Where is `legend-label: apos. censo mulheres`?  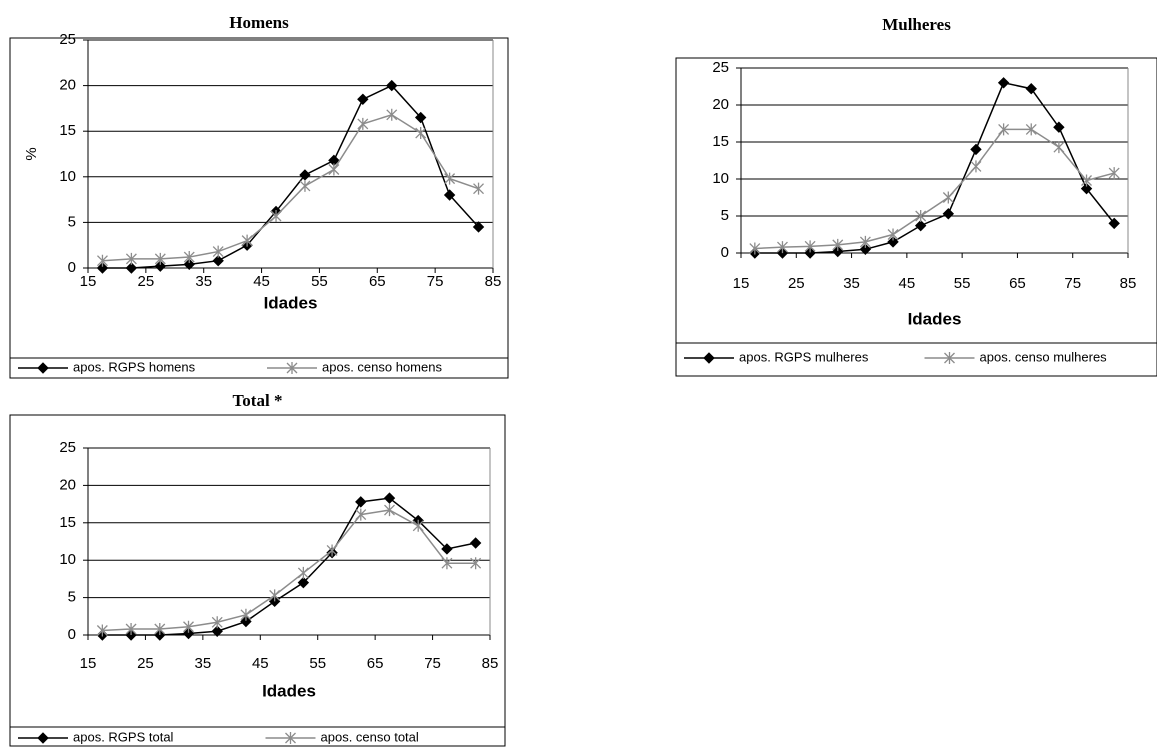 legend-label: apos. censo mulheres is located at coordinates (1044, 356).